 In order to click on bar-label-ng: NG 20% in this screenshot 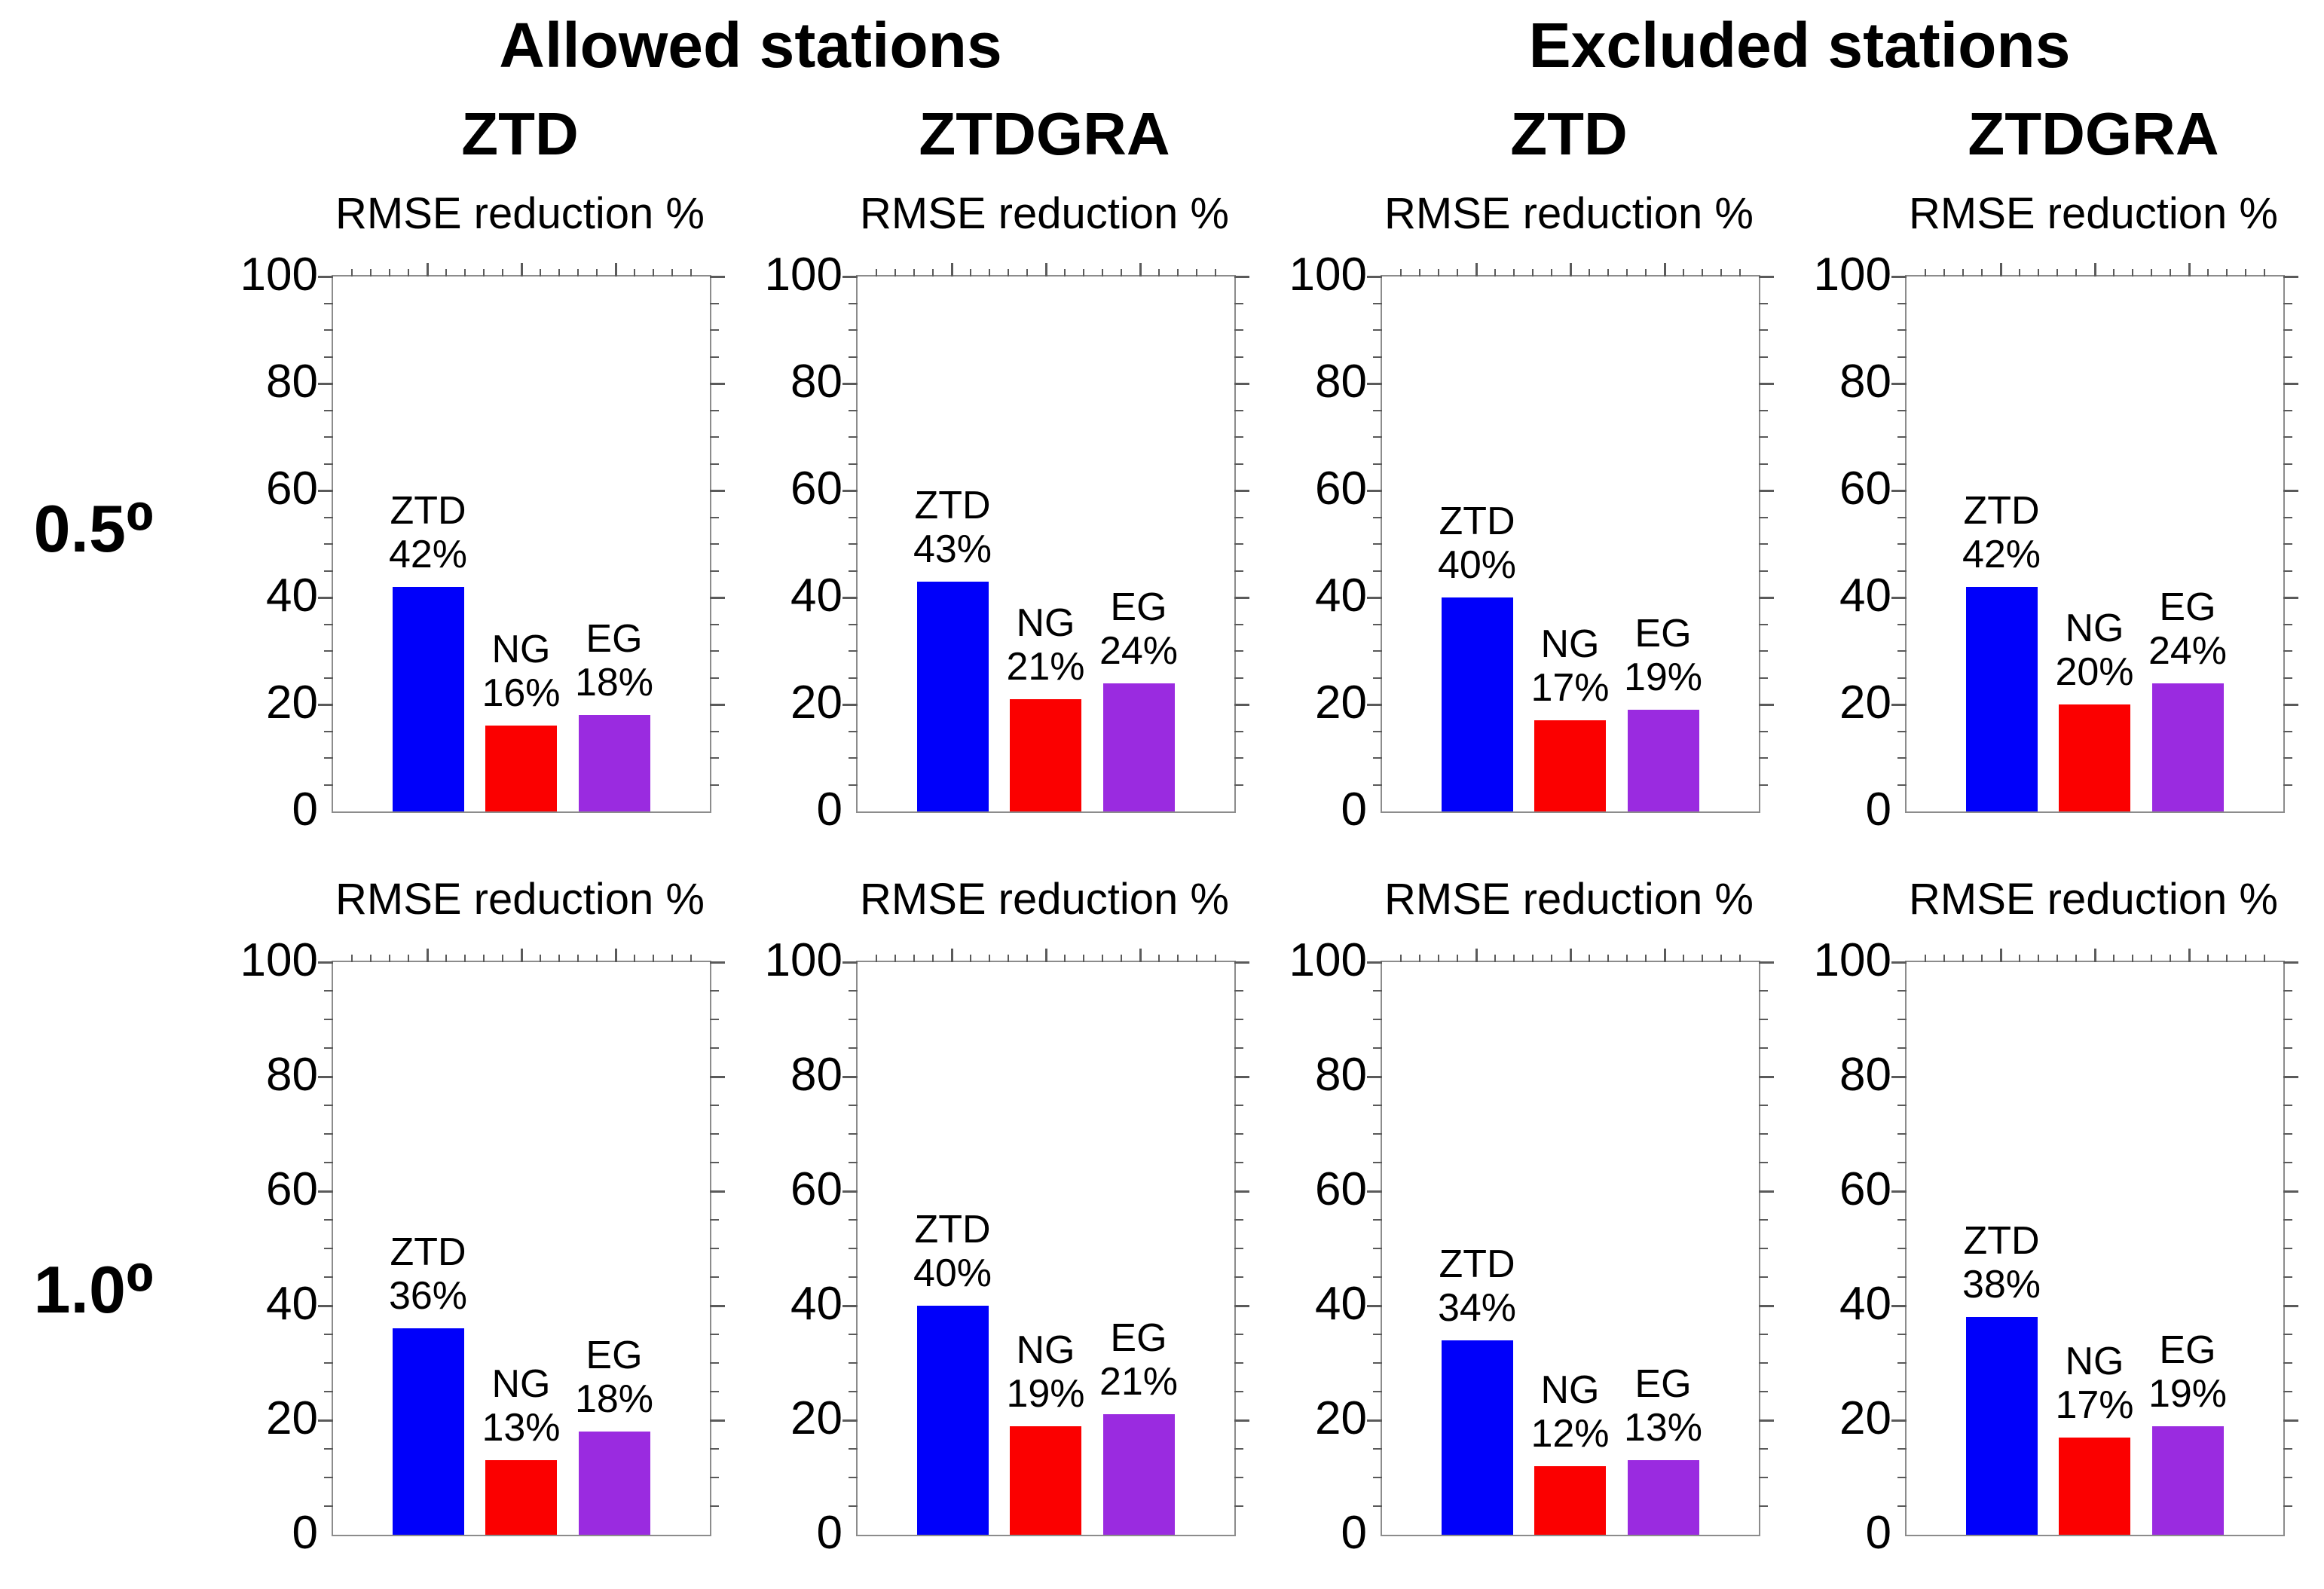, I will do `click(2094, 650)`.